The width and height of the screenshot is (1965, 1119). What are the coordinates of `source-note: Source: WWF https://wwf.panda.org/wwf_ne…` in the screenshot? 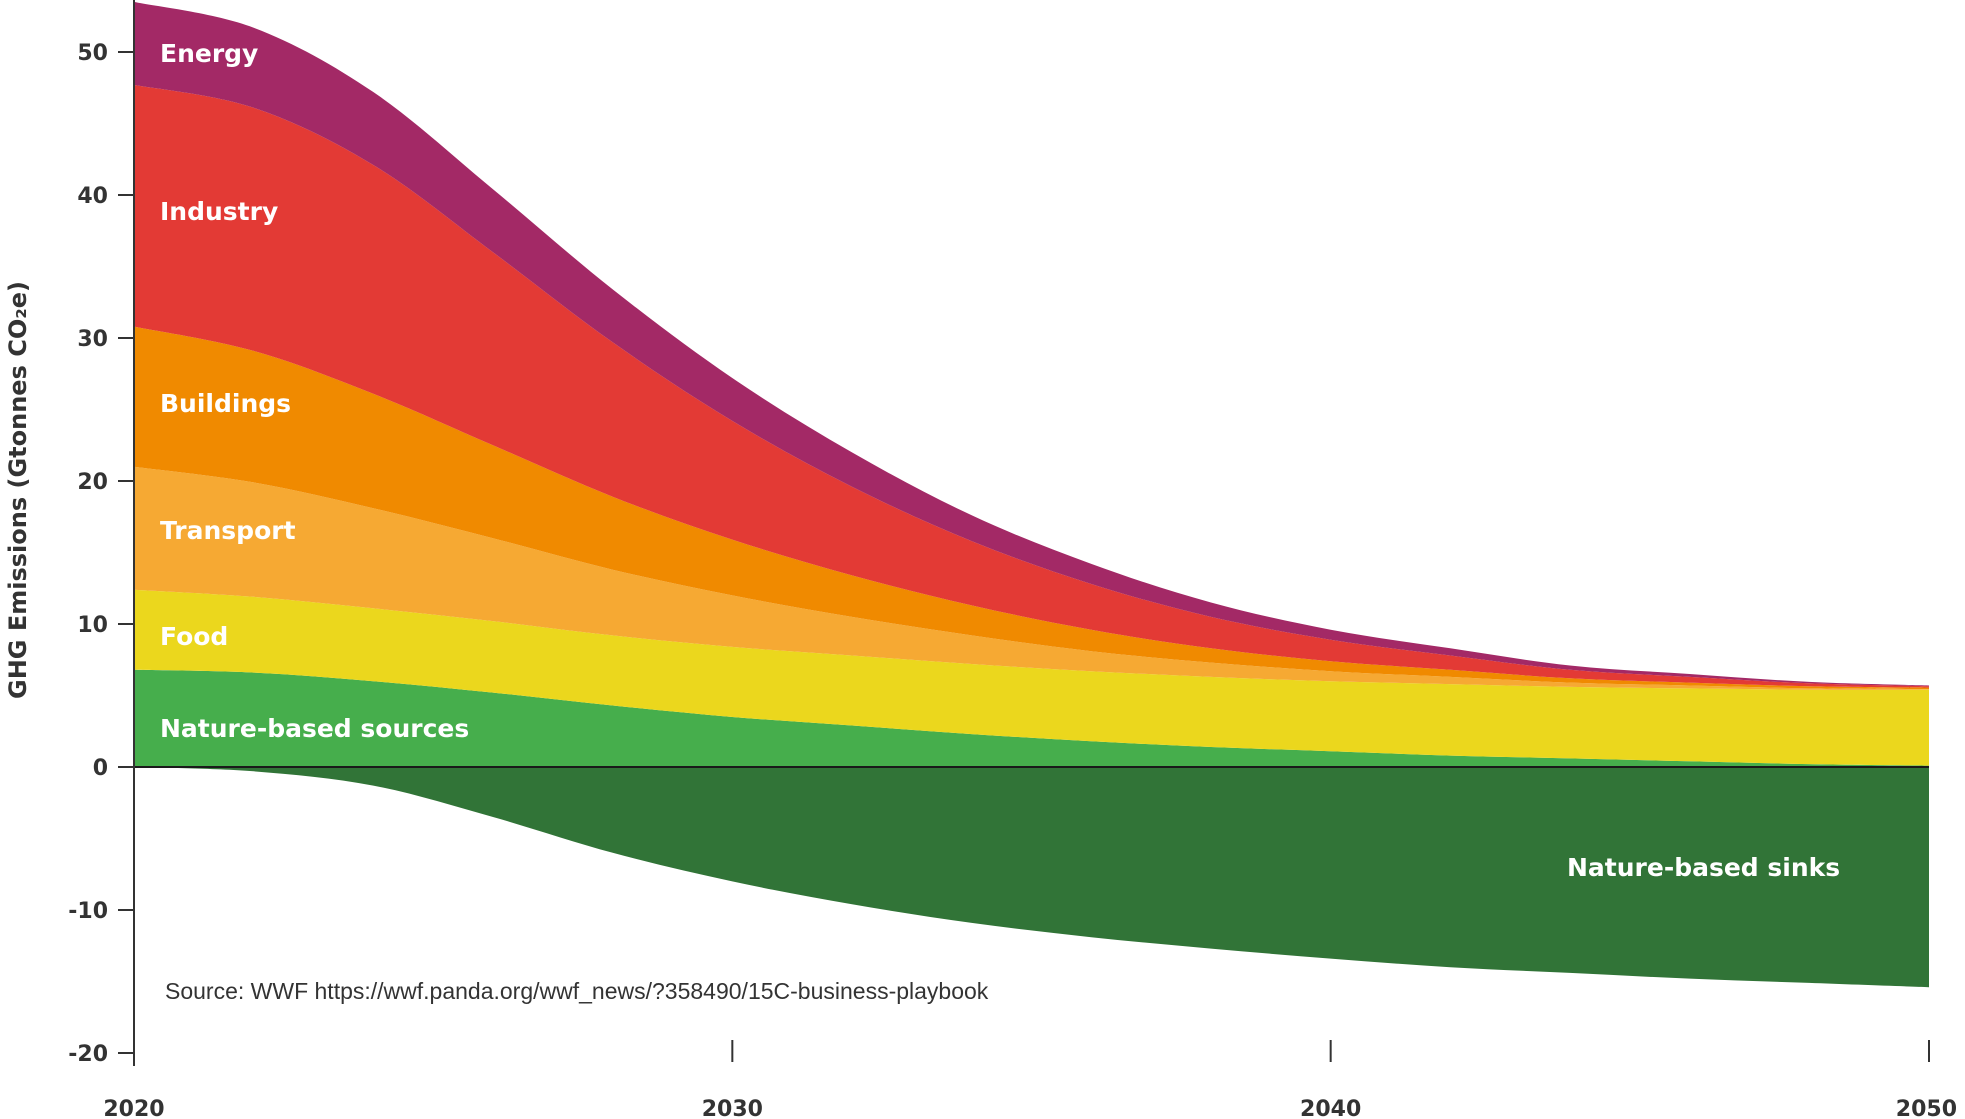 It's located at (577, 991).